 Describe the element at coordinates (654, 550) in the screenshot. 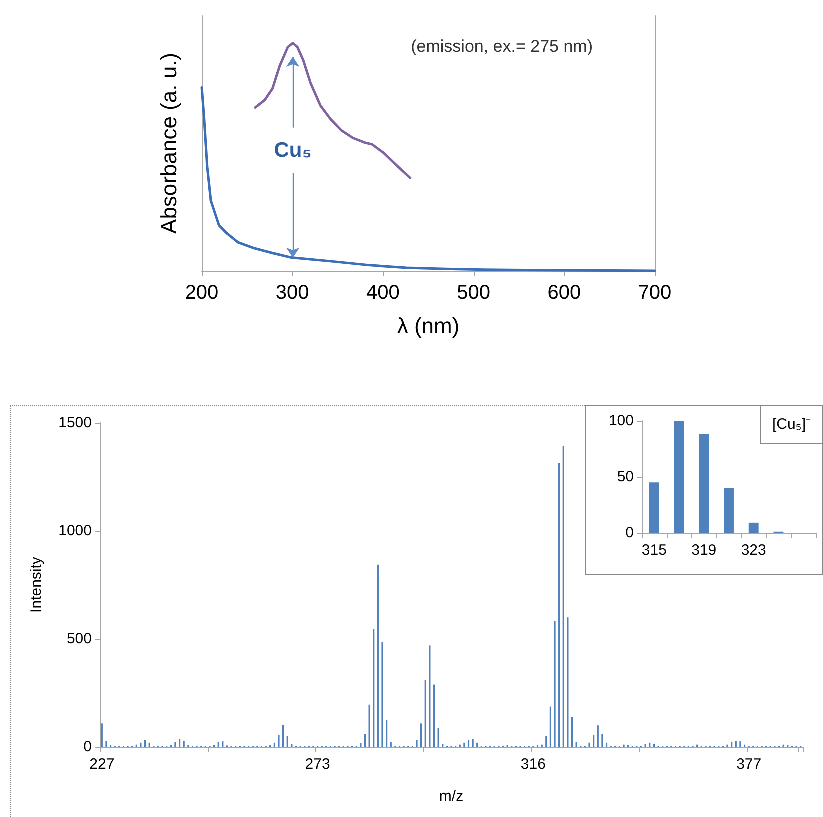

I see `x-tick-label: 315` at that location.